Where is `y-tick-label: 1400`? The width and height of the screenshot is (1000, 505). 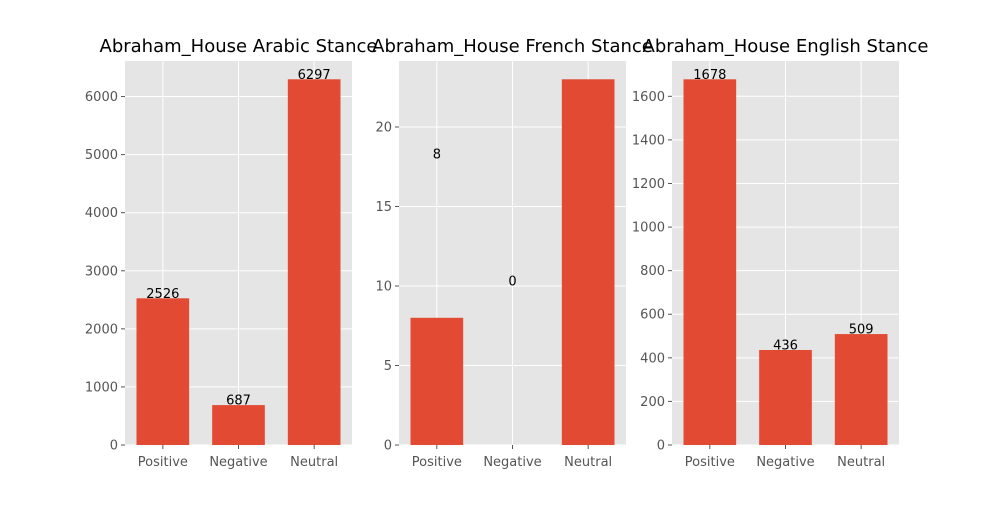 y-tick-label: 1400 is located at coordinates (648, 140).